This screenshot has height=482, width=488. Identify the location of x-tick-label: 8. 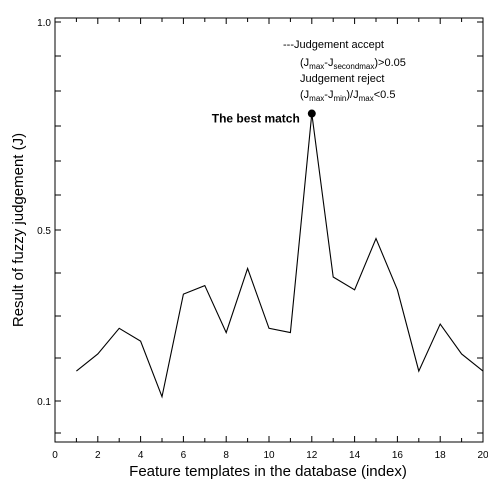
(226, 455).